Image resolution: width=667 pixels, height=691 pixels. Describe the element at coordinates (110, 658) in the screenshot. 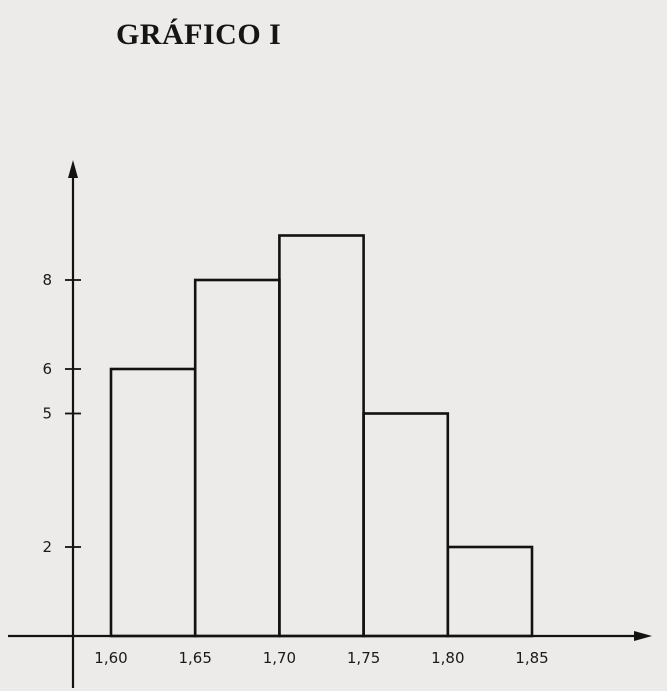

I see `x-tick-label-1: 1,60` at that location.